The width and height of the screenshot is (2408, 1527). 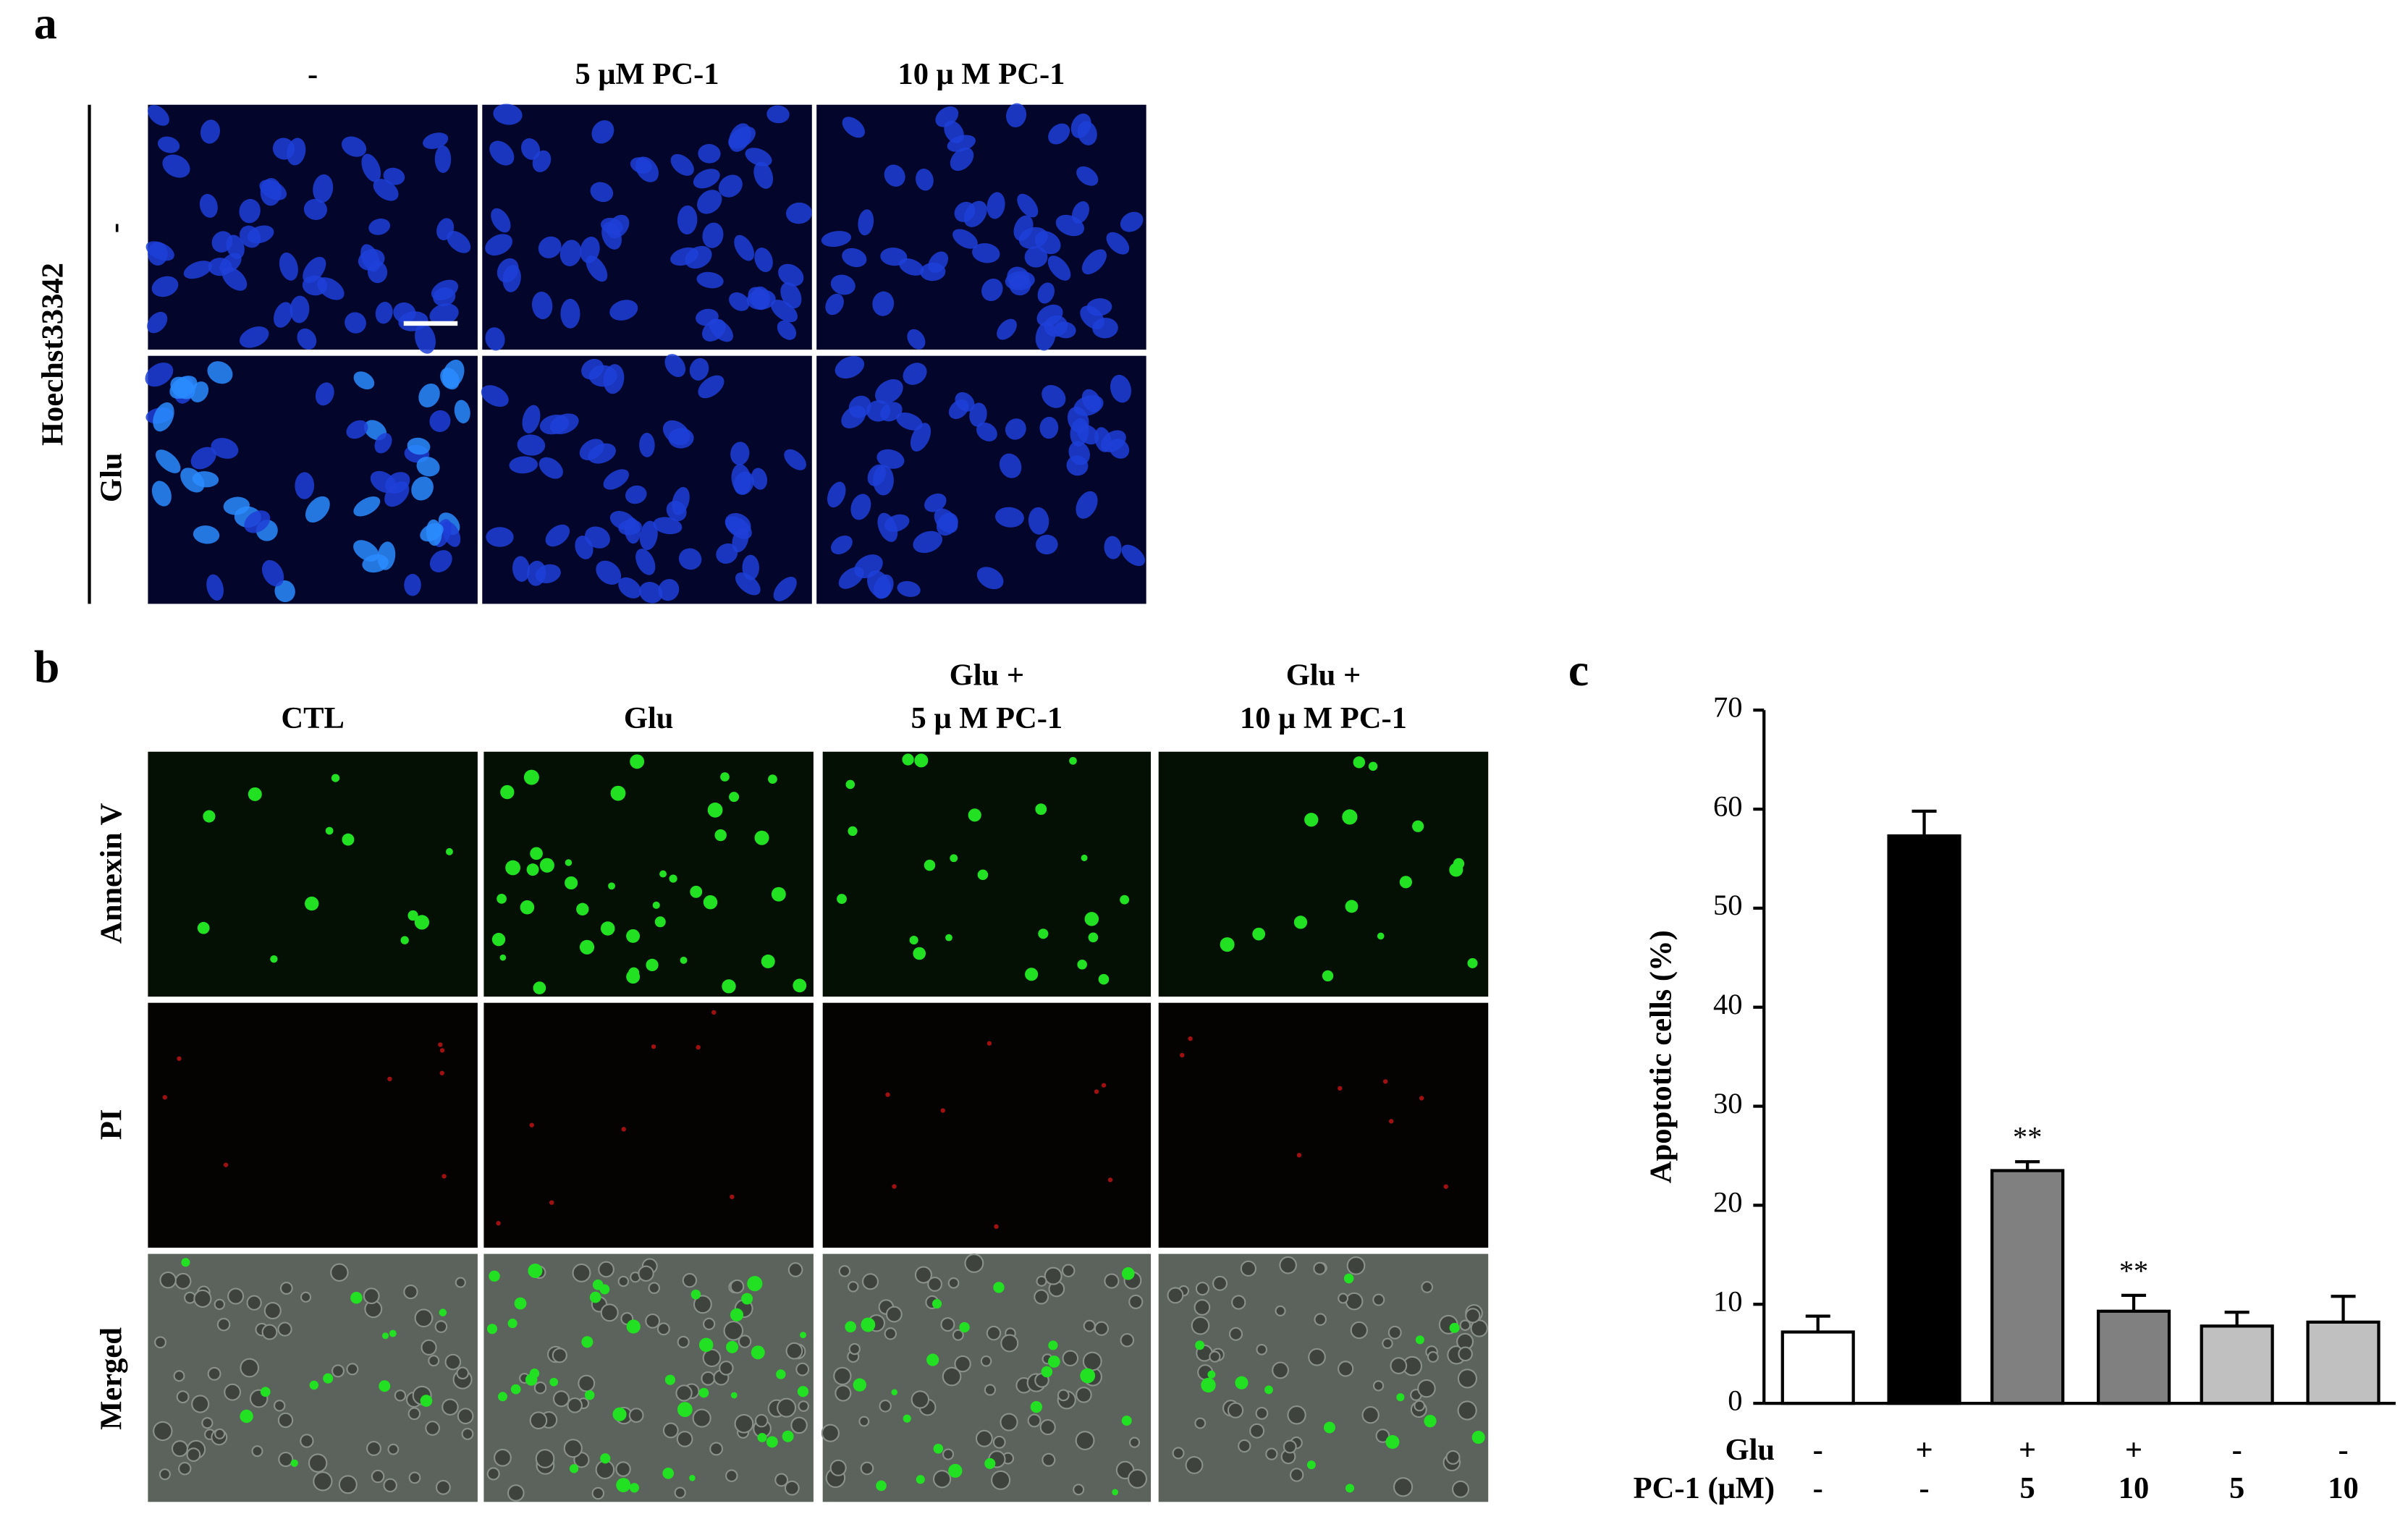 What do you see at coordinates (1727, 905) in the screenshot?
I see `y-tick-label: 50` at bounding box center [1727, 905].